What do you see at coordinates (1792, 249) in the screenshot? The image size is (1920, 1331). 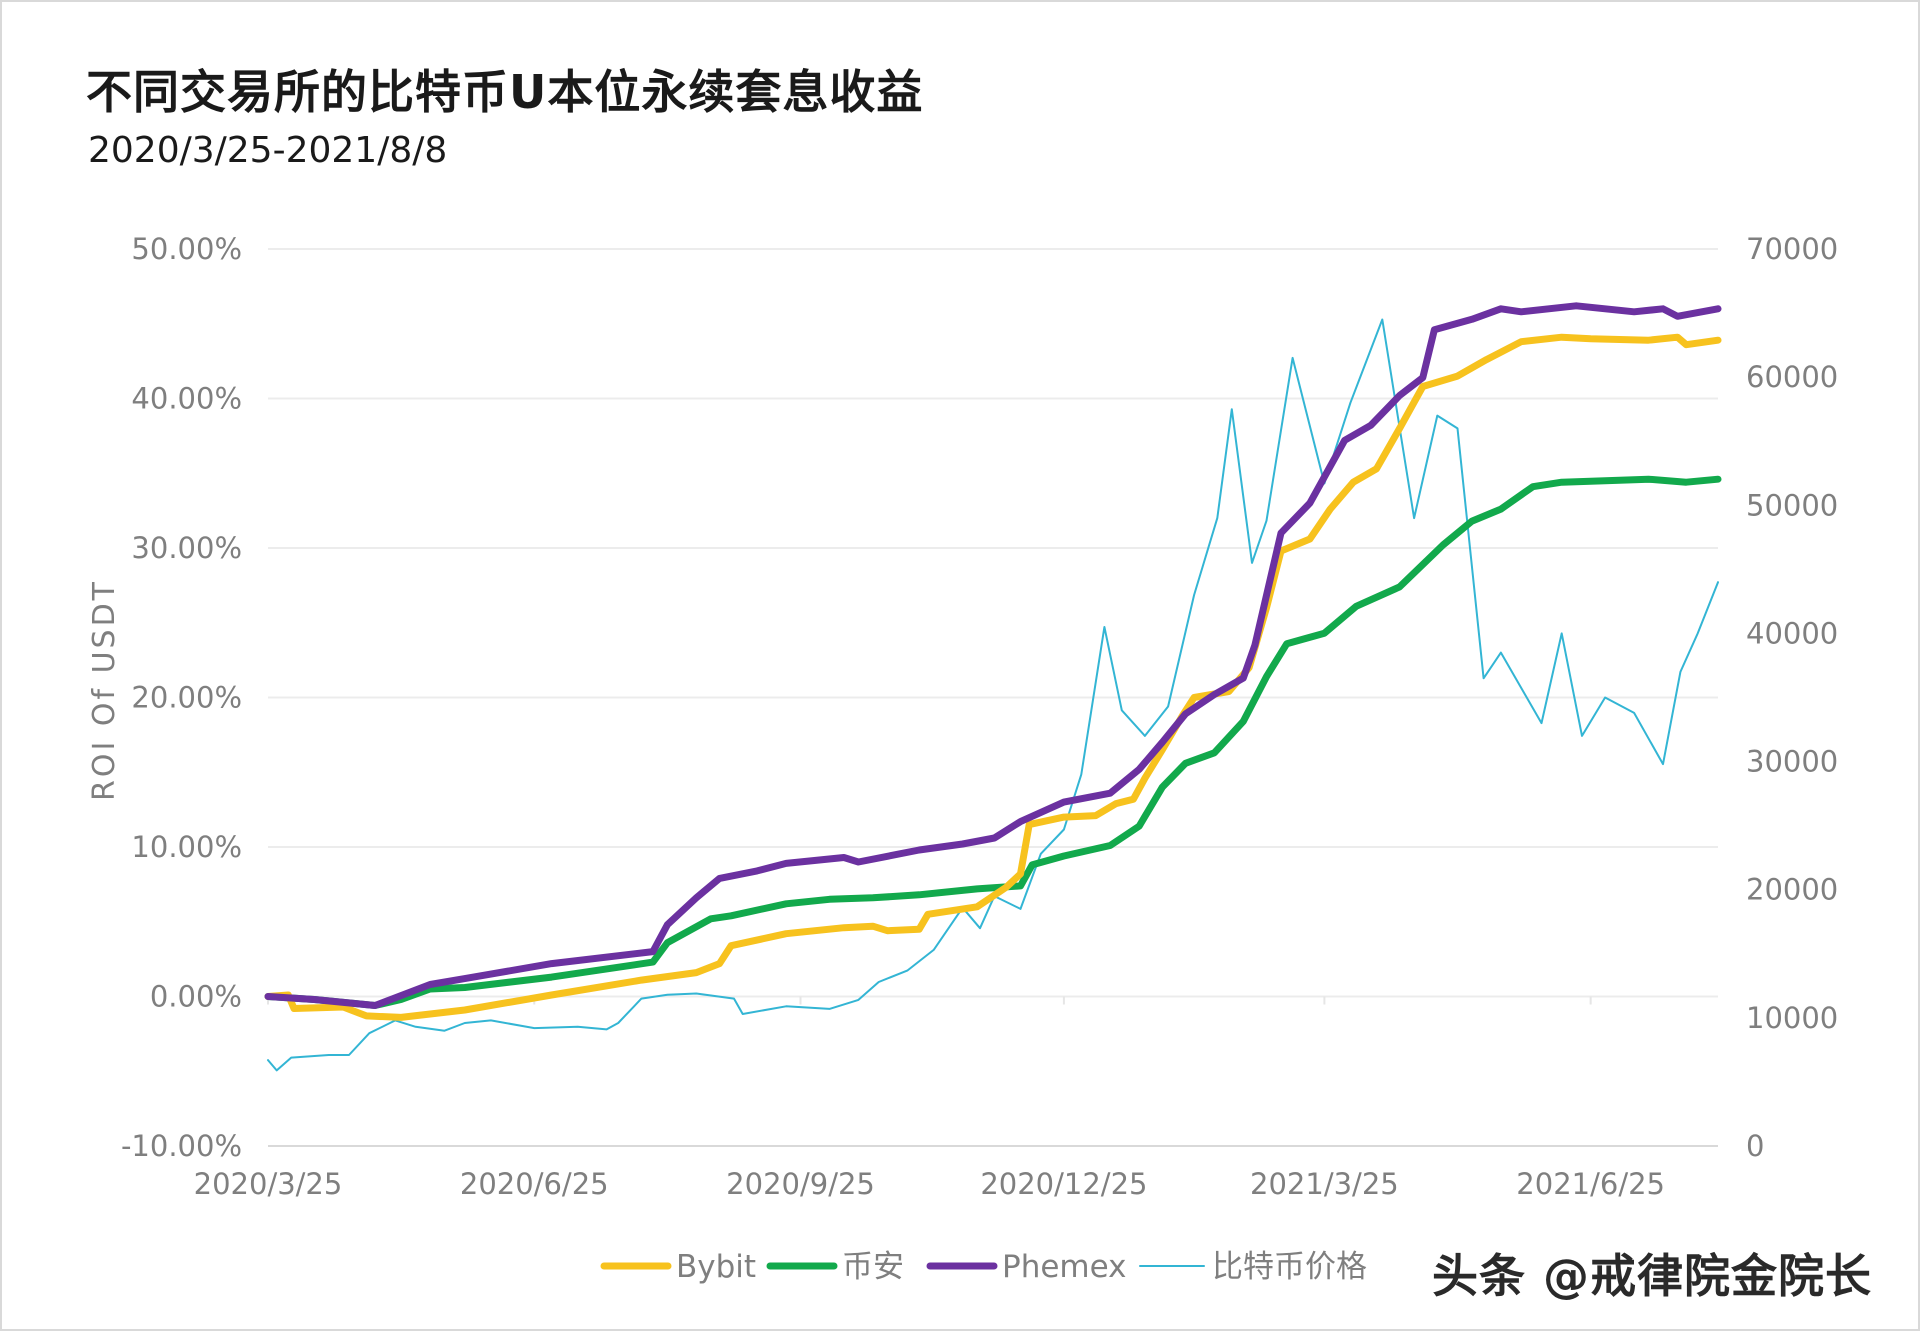 I see `right-tick-label: 70000` at bounding box center [1792, 249].